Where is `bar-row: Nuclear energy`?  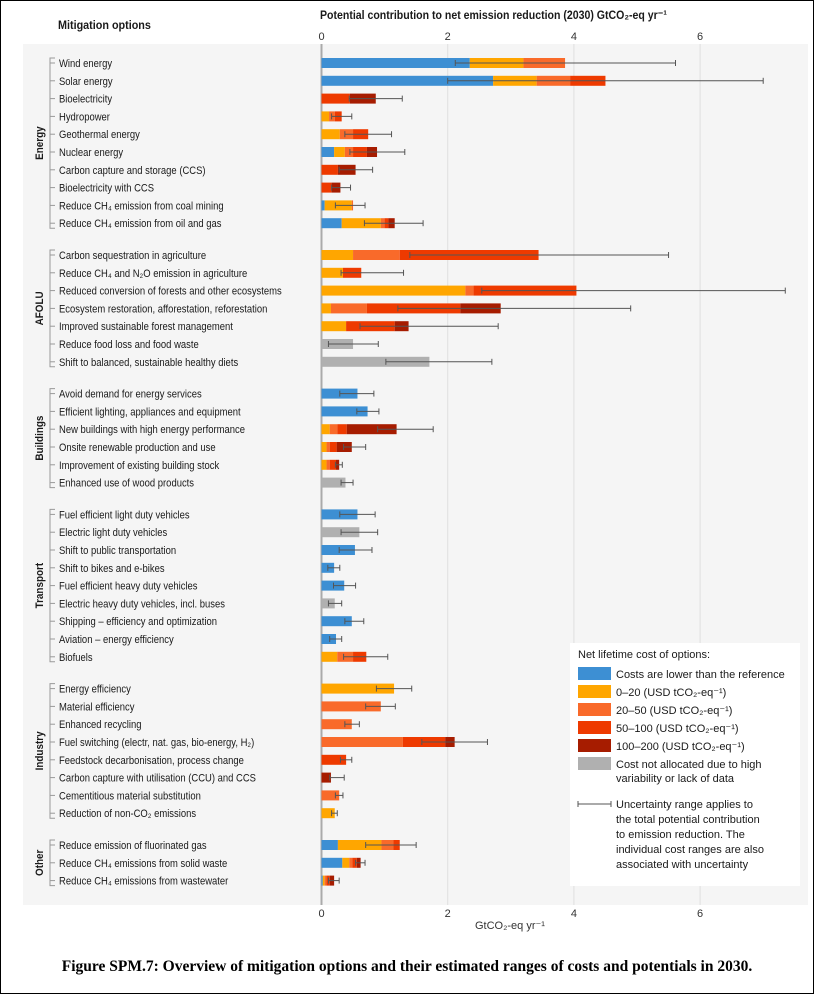 bar-row: Nuclear energy is located at coordinates (228, 153).